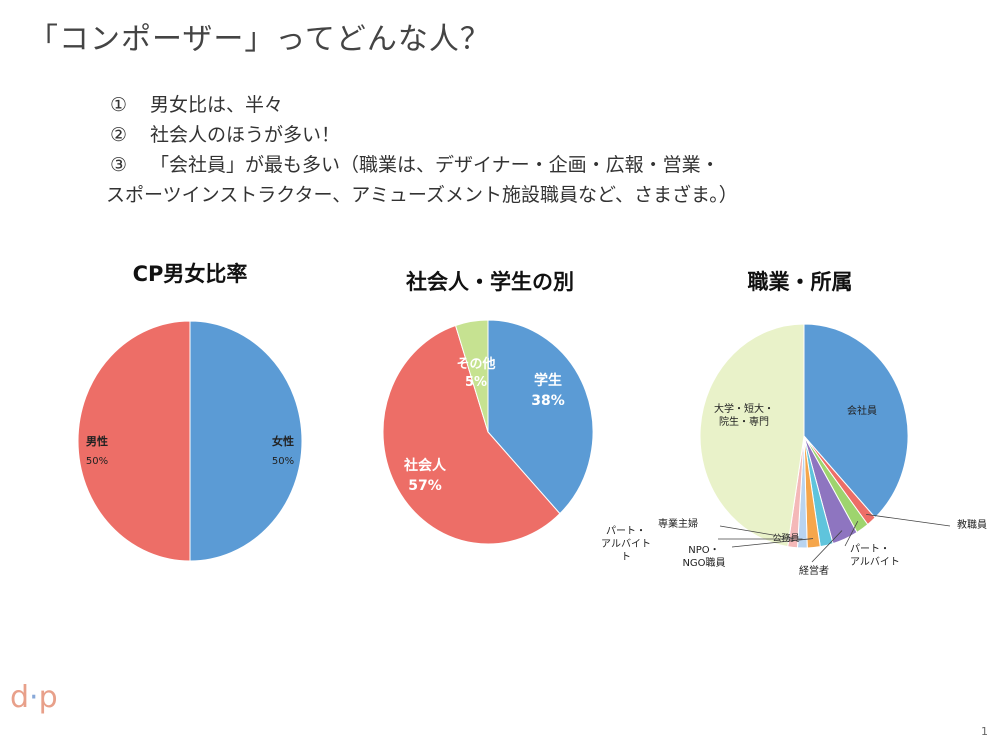 The width and height of the screenshot is (1000, 750). I want to click on point-item-continued: スポーツインストラクター、アミューズメント施設職員など、さまざま。）, so click(422, 195).